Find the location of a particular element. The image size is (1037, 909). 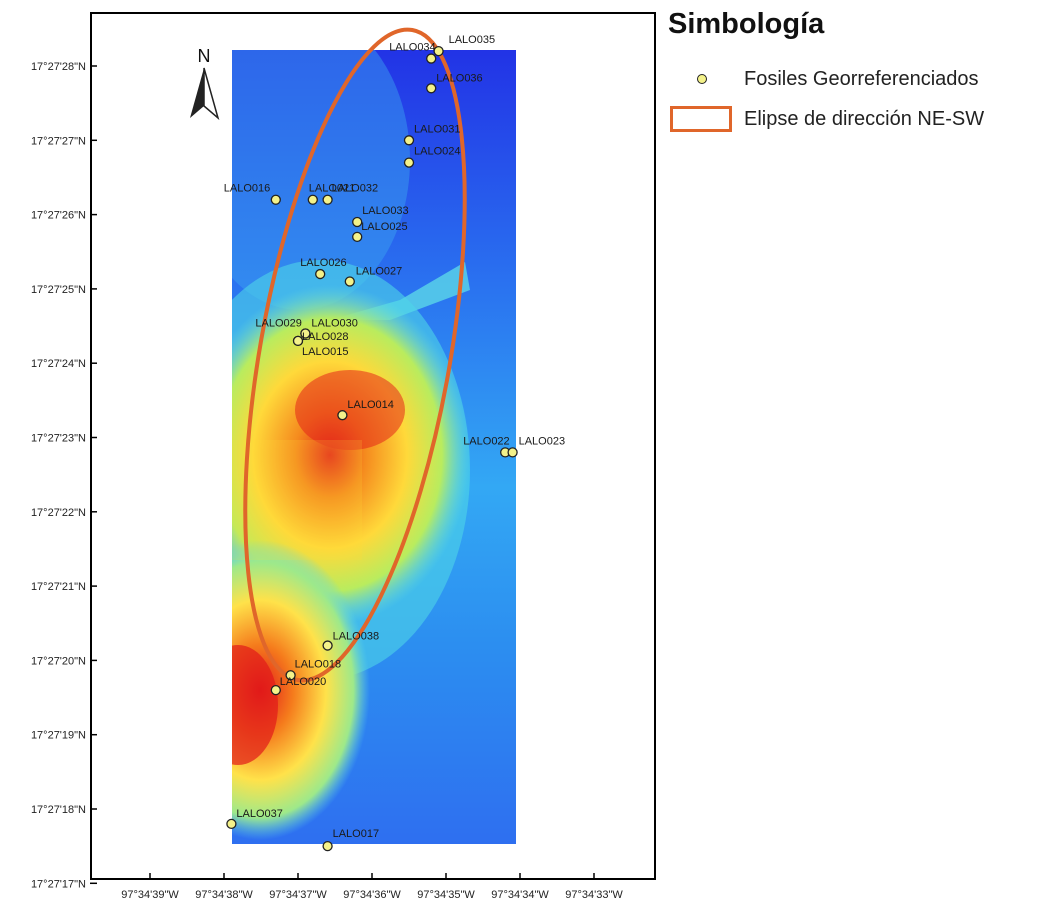

fossil-point-label: LALO018 is located at coordinates (318, 664).